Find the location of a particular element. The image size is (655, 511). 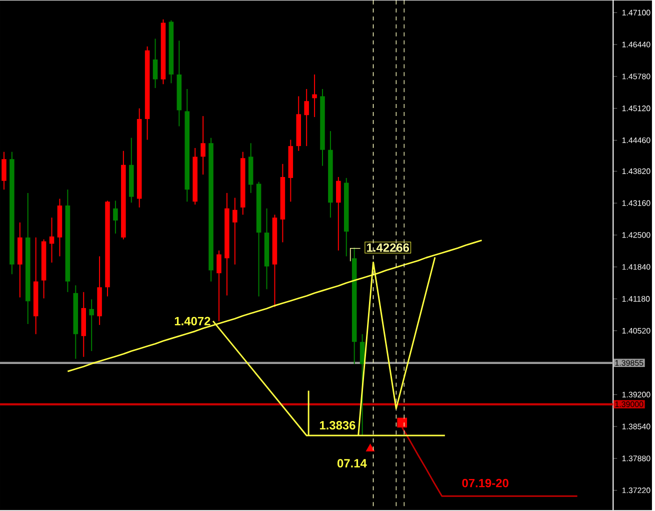

annotation: 1.3836 is located at coordinates (338, 425).